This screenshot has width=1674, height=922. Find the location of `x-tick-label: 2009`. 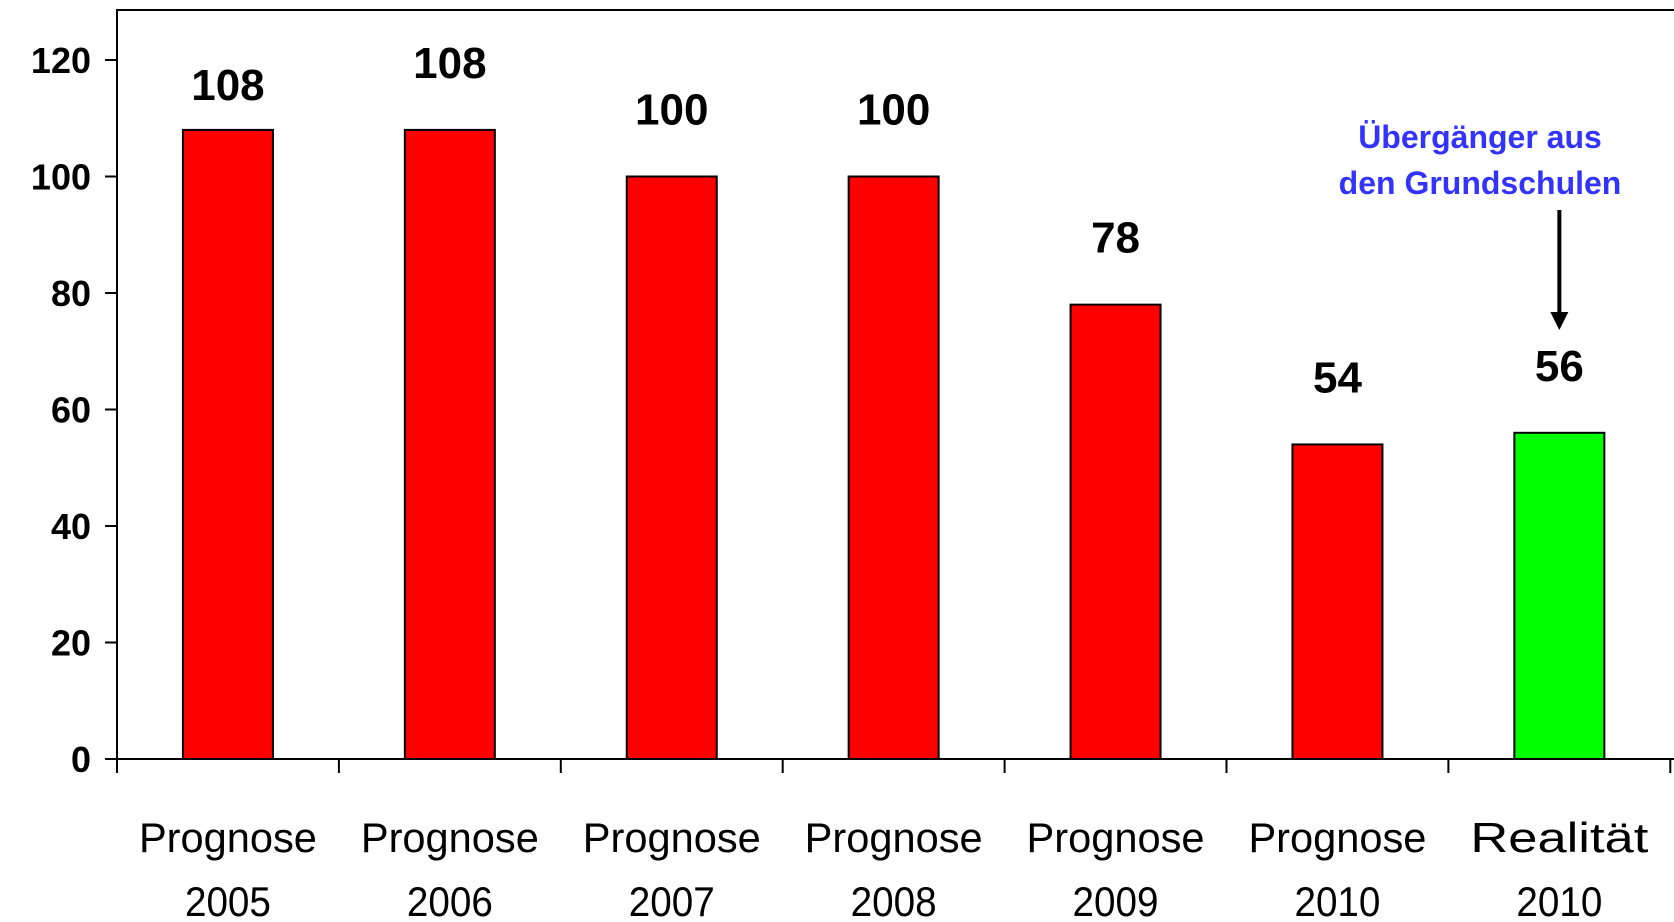

x-tick-label: 2009 is located at coordinates (1116, 900).